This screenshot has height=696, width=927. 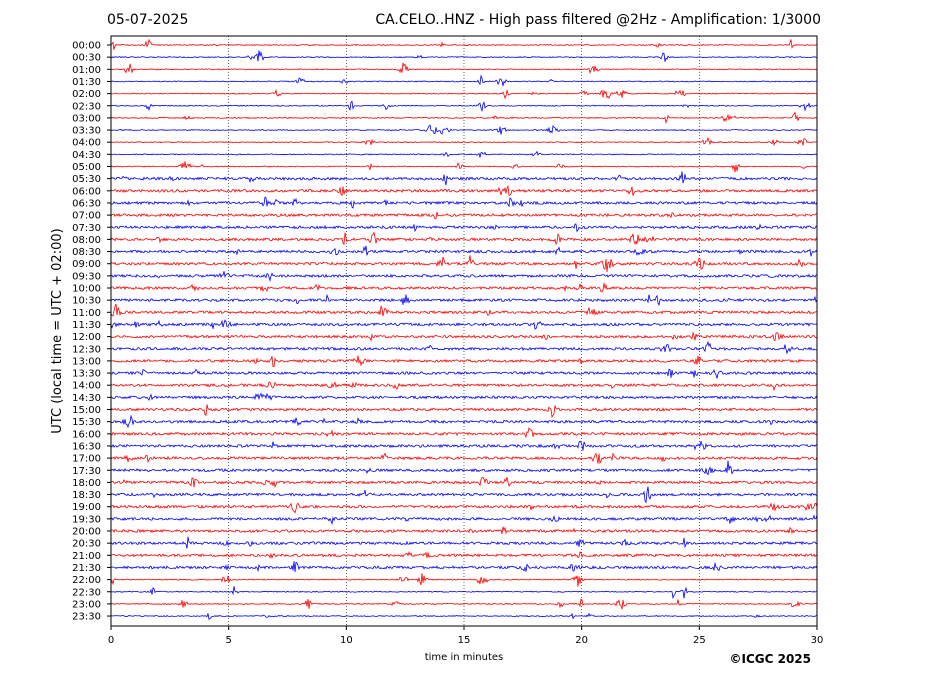 What do you see at coordinates (464, 657) in the screenshot?
I see `x-axis-label: time in minutes` at bounding box center [464, 657].